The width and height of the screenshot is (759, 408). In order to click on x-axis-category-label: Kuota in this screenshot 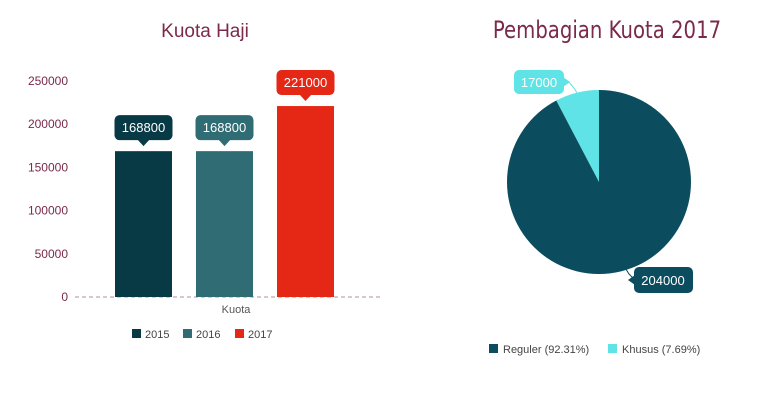, I will do `click(237, 310)`.